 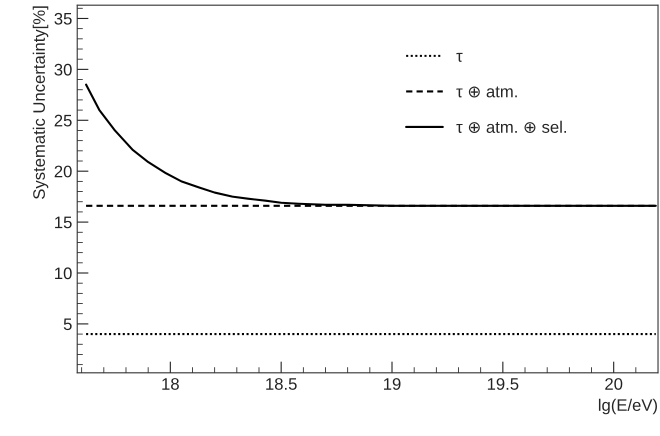 What do you see at coordinates (63, 120) in the screenshot?
I see `y-tick-label: 25` at bounding box center [63, 120].